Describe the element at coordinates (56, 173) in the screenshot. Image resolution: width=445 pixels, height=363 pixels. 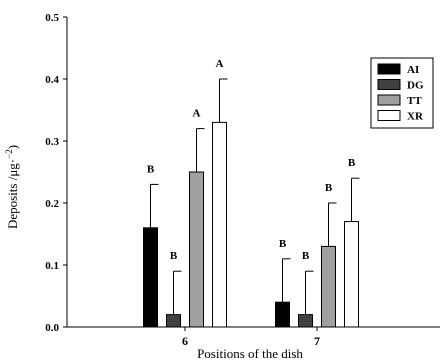
I see `y-axis-ticks: 0.0 0.1 0.2 0.3 0.4 0.5` at that location.